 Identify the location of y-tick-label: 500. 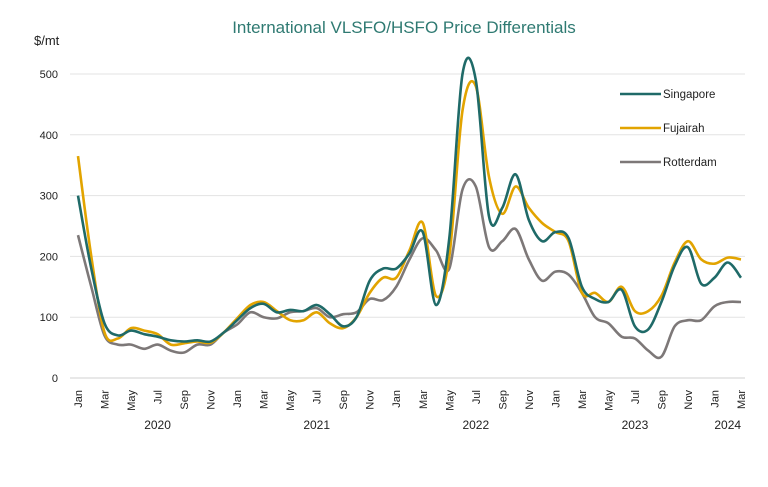
(49, 75).